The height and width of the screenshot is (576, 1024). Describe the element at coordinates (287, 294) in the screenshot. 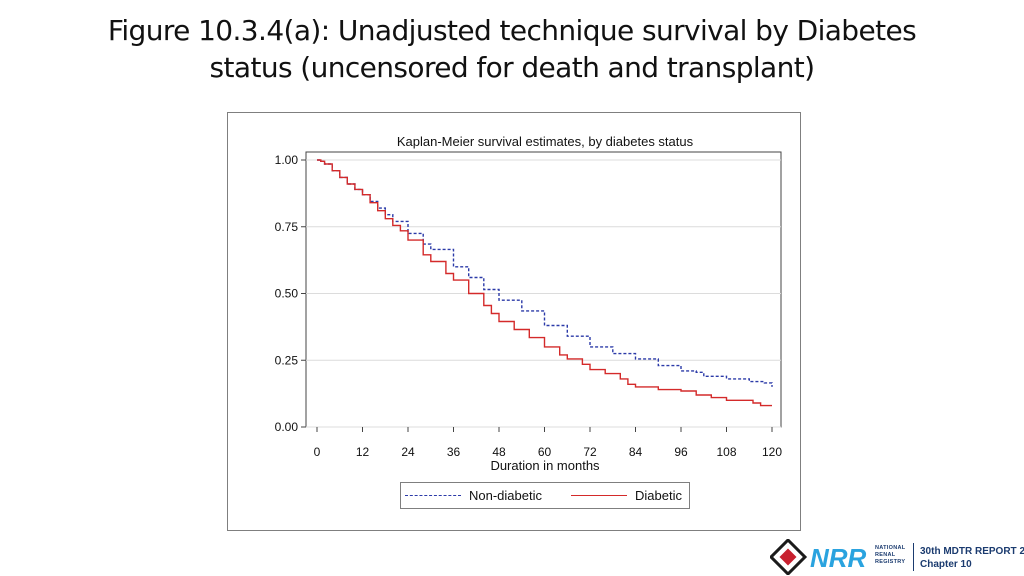

I see `y-tick-label: 0.50` at that location.